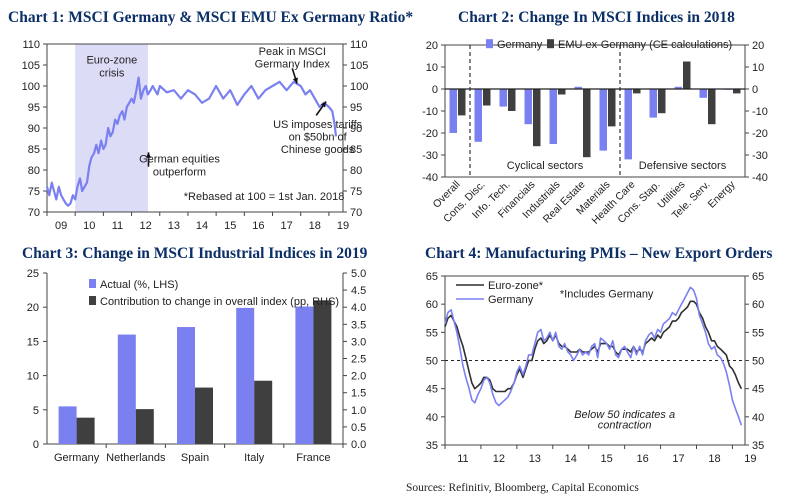 The width and height of the screenshot is (809, 504). I want to click on y-tick-label-right: 90, so click(356, 129).